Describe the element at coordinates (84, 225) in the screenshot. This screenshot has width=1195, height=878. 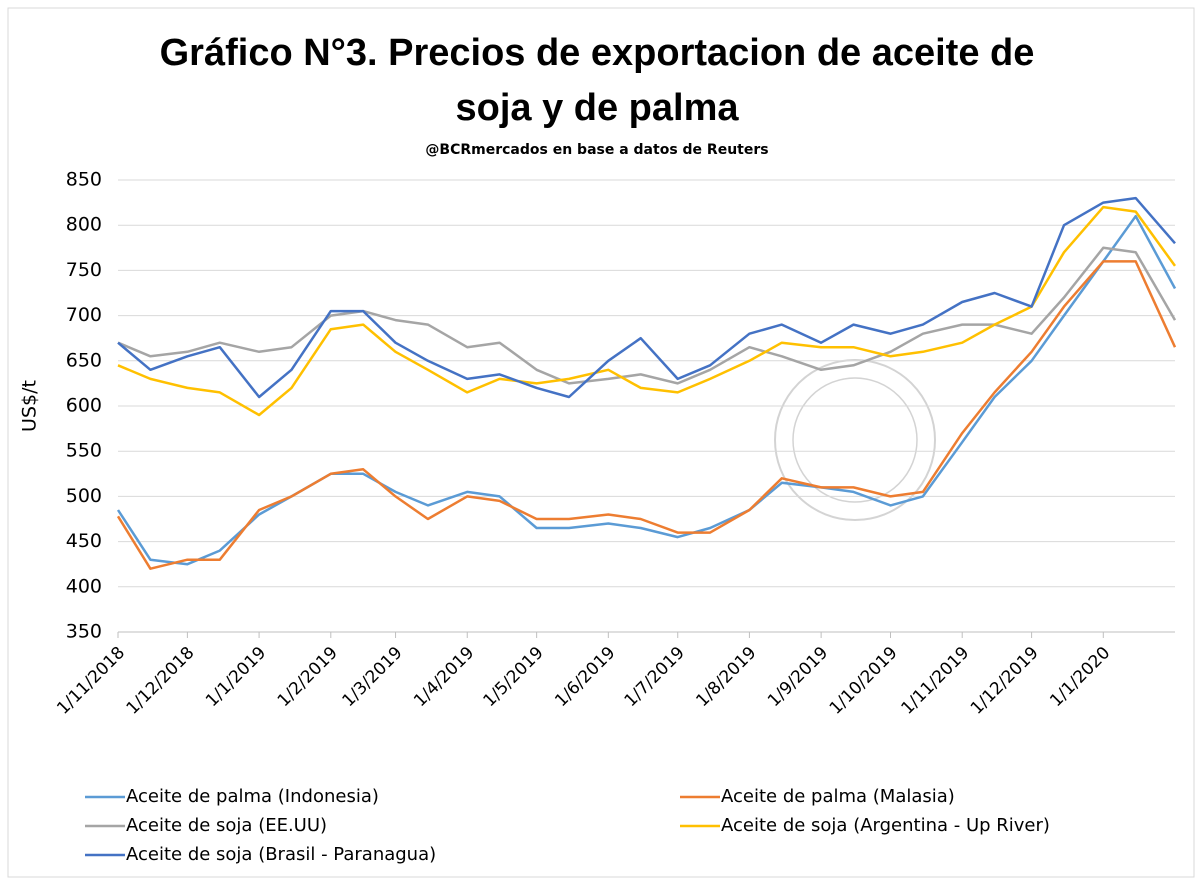
I see `y-tick-label: 800` at that location.